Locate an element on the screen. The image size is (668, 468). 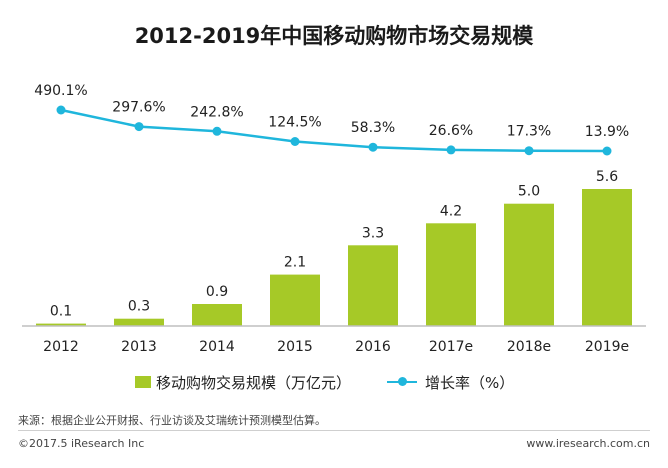
line-value-label: 124.5% is located at coordinates (294, 123).